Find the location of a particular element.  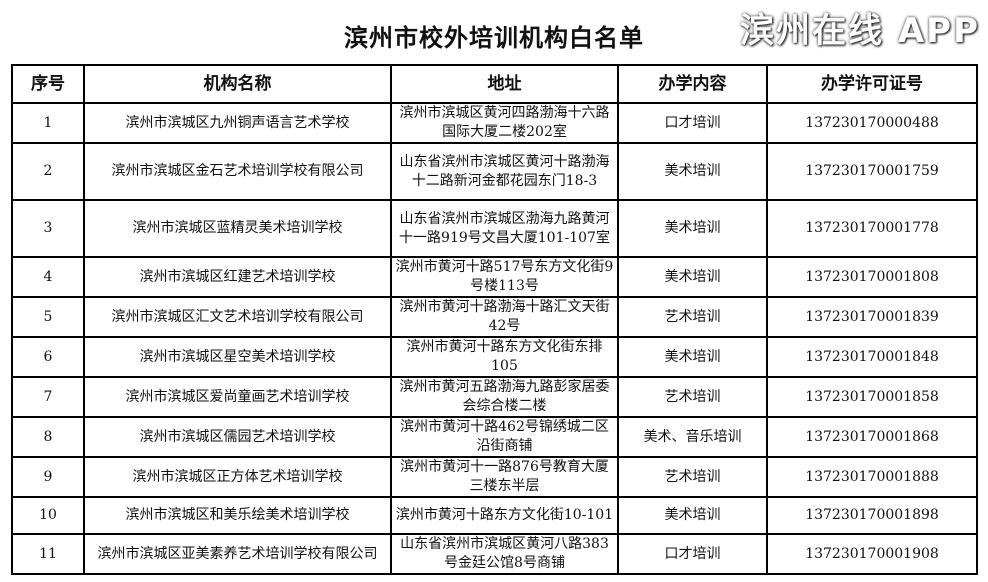

cell-index: 1 is located at coordinates (48, 123).